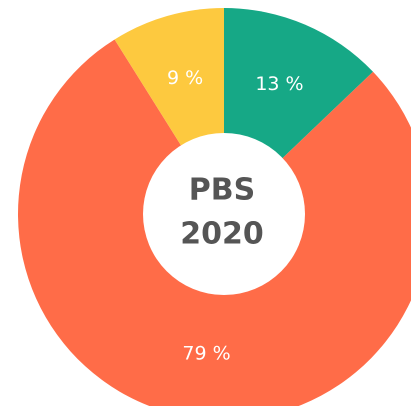  Describe the element at coordinates (279, 84) in the screenshot. I see `value-label: 13 %` at that location.